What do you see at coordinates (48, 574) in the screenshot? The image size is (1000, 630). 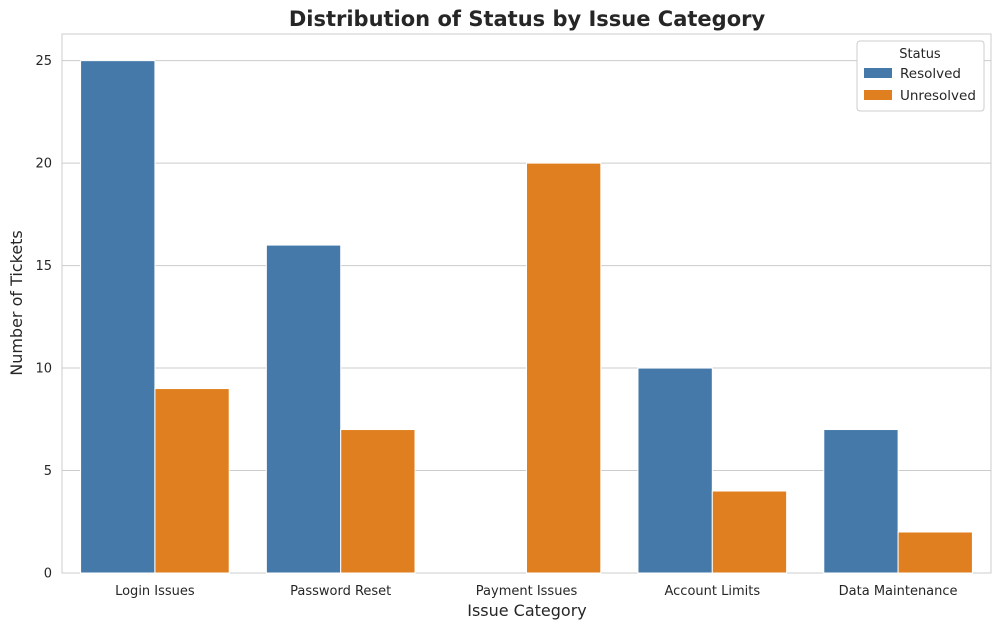 I see `y-tick-label: 0` at bounding box center [48, 574].